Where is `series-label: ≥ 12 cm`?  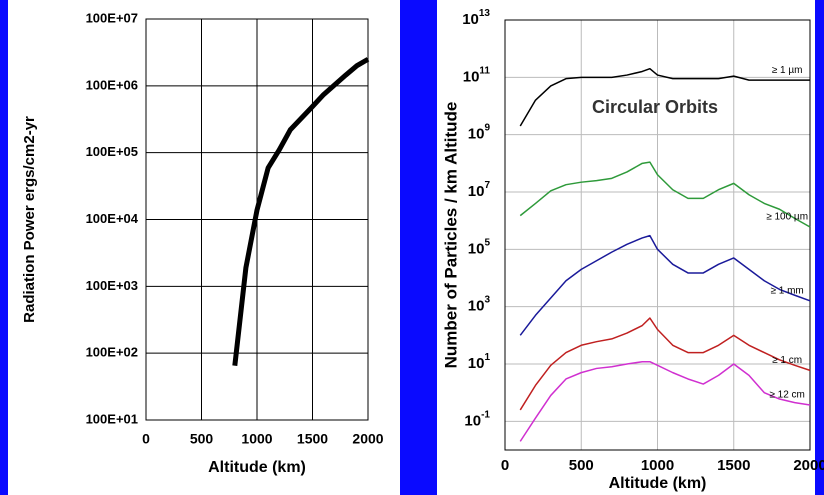
series-label: ≥ 12 cm is located at coordinates (787, 395).